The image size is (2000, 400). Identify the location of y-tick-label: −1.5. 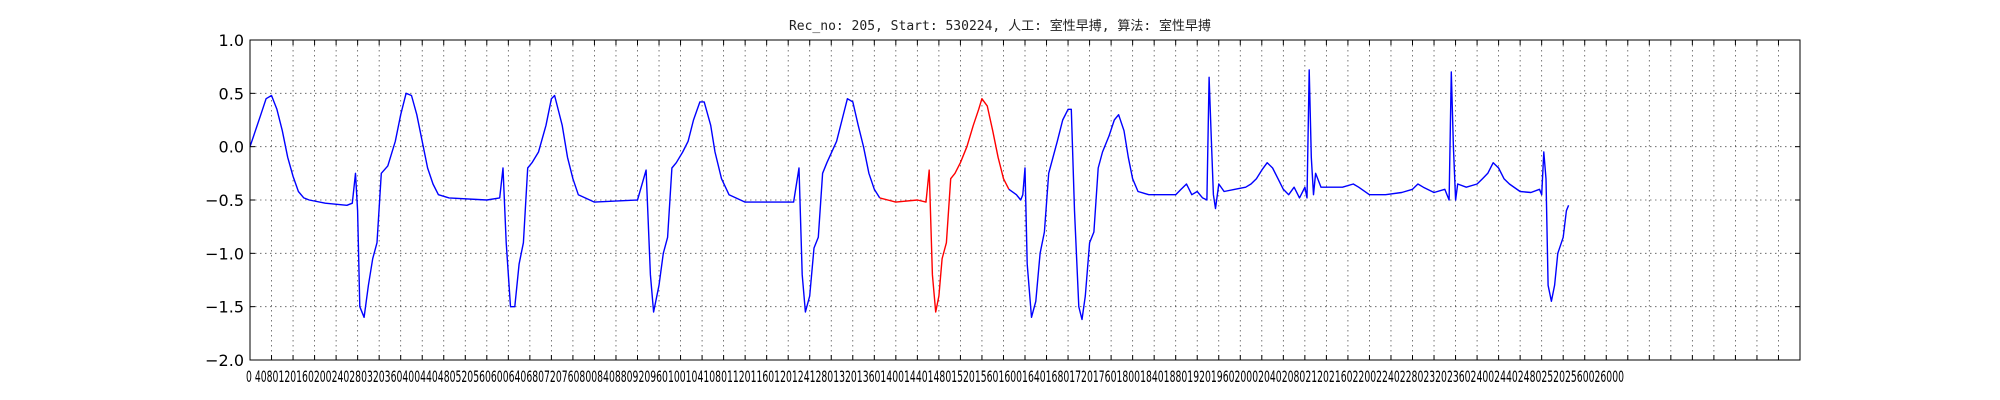
(224, 307).